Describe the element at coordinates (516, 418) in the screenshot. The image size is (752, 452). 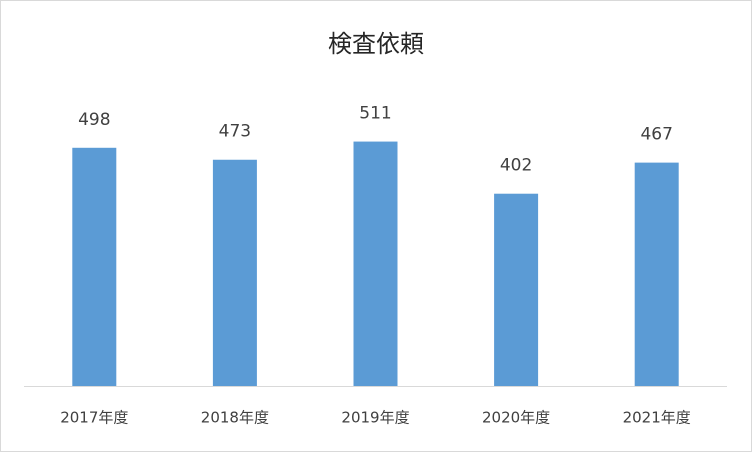
I see `x-tick-label: 2020年度` at that location.